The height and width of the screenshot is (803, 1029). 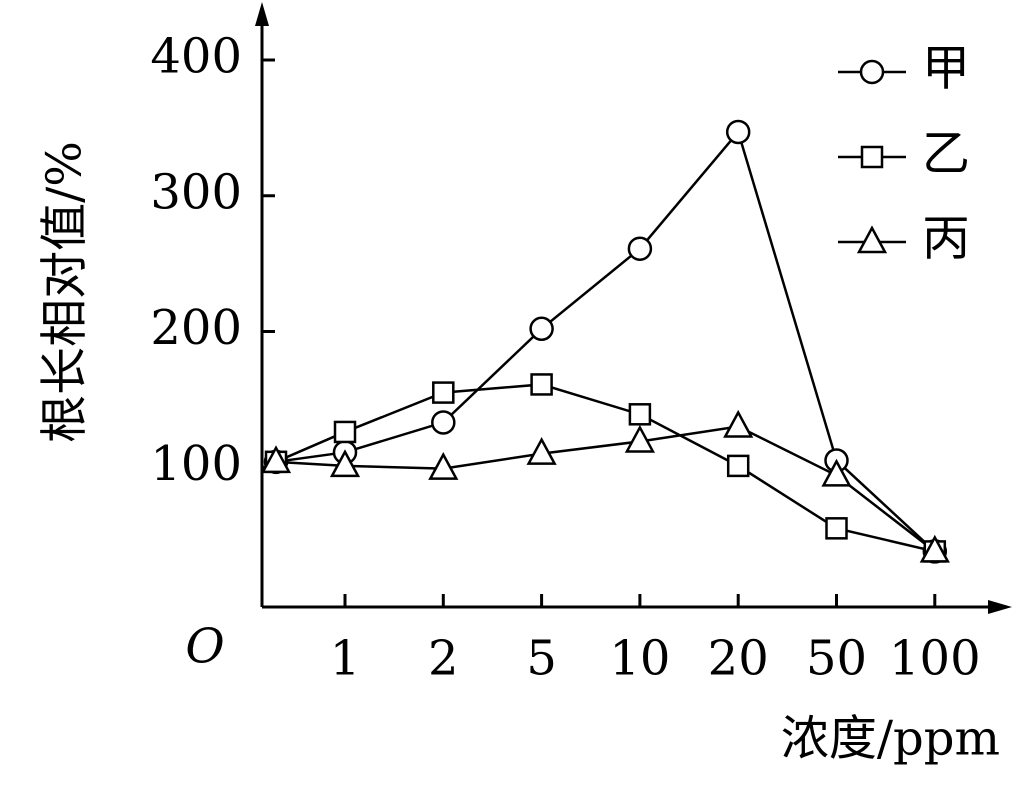 I want to click on legend-label: 甲, so click(x=946, y=69).